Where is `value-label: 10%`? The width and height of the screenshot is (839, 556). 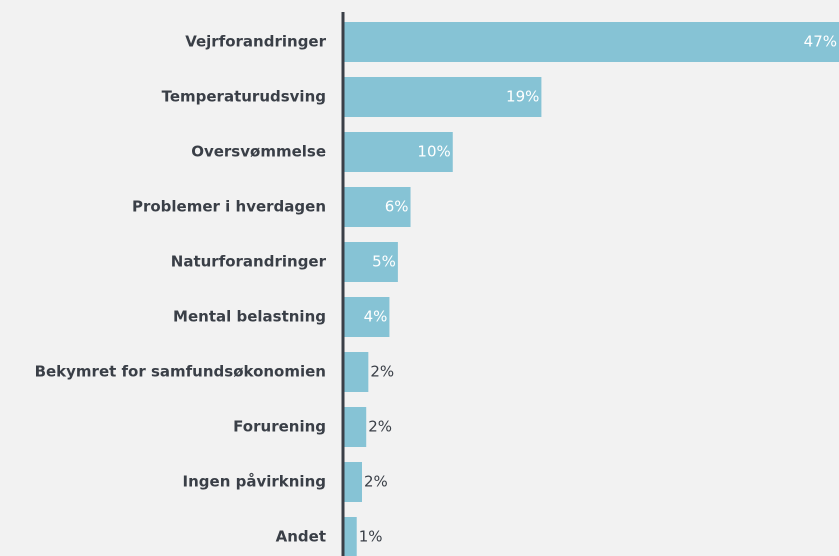
value-label: 10% is located at coordinates (433, 152).